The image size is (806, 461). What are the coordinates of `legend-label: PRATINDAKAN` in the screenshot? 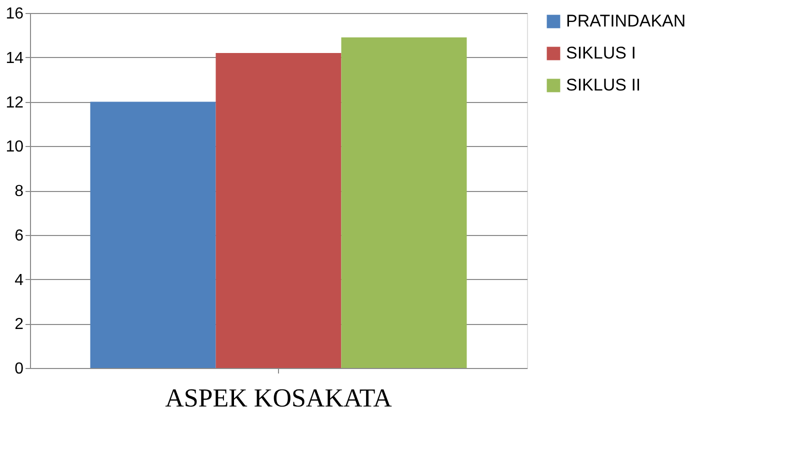 It's located at (626, 21).